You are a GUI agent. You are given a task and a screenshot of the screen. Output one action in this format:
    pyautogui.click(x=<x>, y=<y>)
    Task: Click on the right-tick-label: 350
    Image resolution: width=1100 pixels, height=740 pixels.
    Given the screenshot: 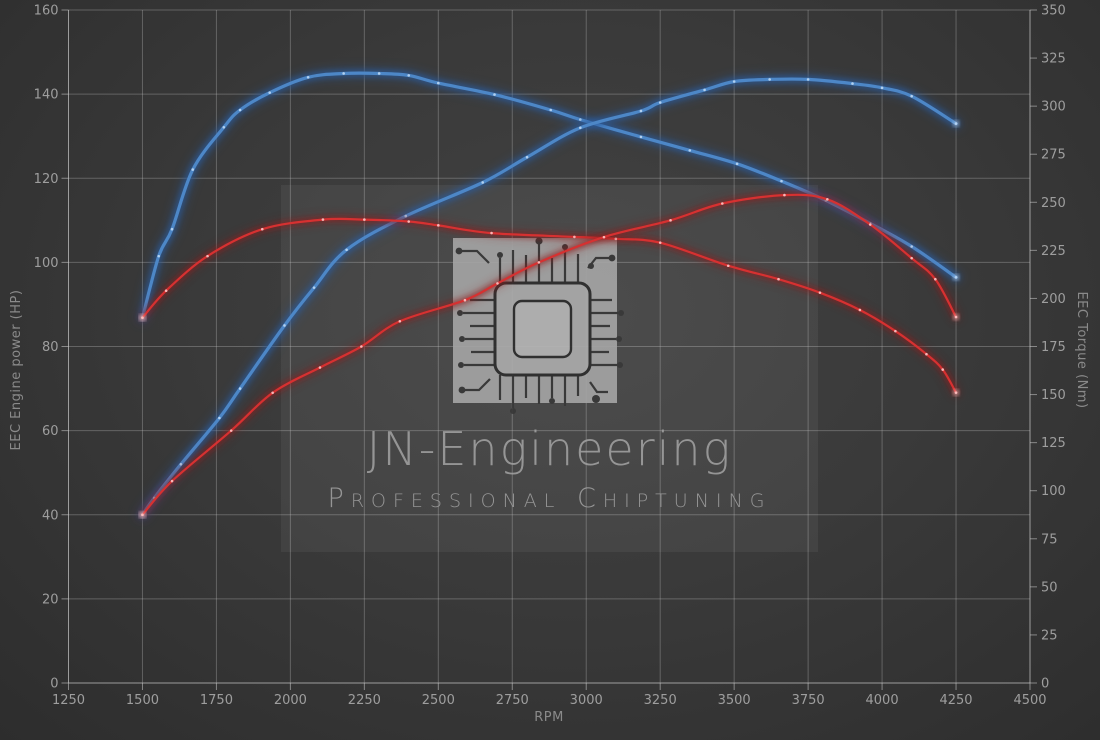 What is the action you would take?
    pyautogui.click(x=1053, y=11)
    